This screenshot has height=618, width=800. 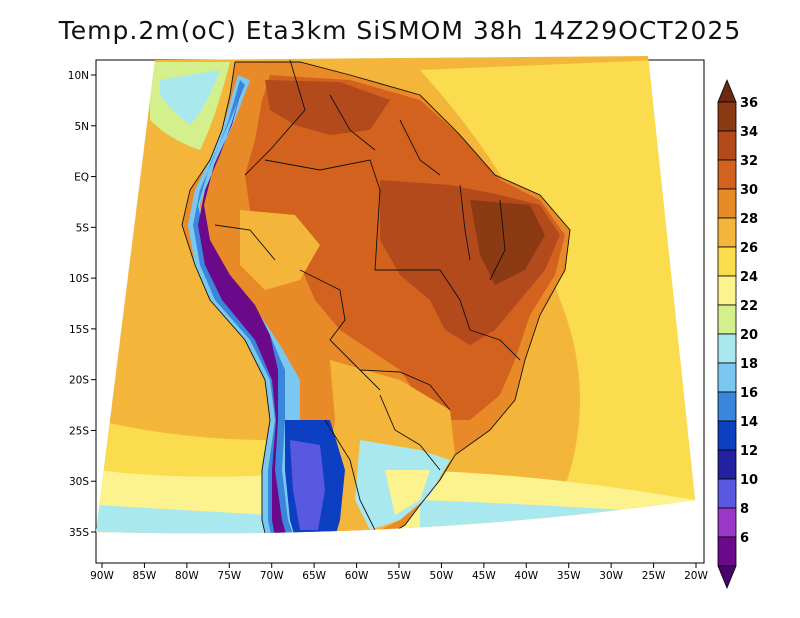 What do you see at coordinates (327, 107) in the screenshot?
I see `land-north-hot` at bounding box center [327, 107].